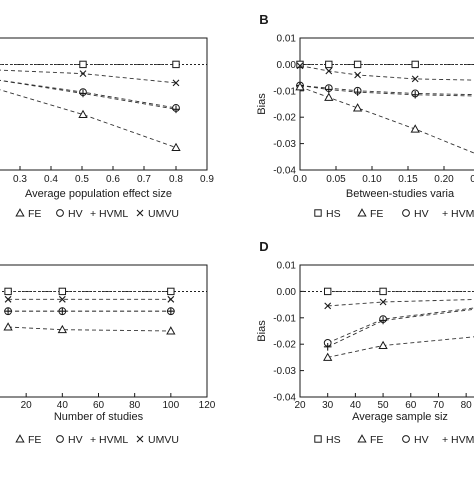 The height and width of the screenshot is (479, 474). What do you see at coordinates (207, 405) in the screenshot?
I see `x-tick-label: 120` at bounding box center [207, 405].